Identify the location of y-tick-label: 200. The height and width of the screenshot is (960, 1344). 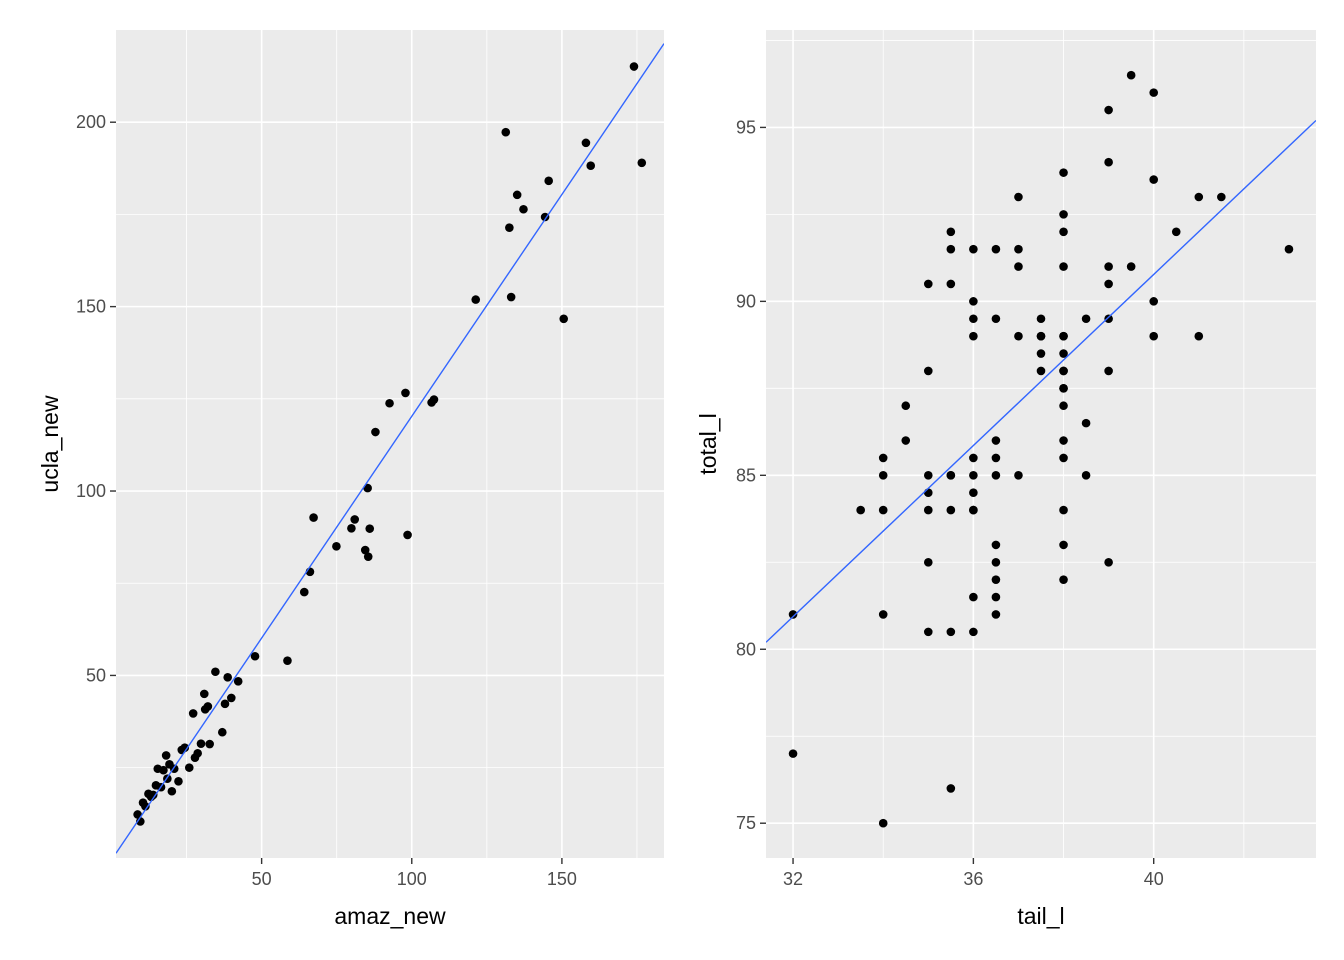
(91, 122).